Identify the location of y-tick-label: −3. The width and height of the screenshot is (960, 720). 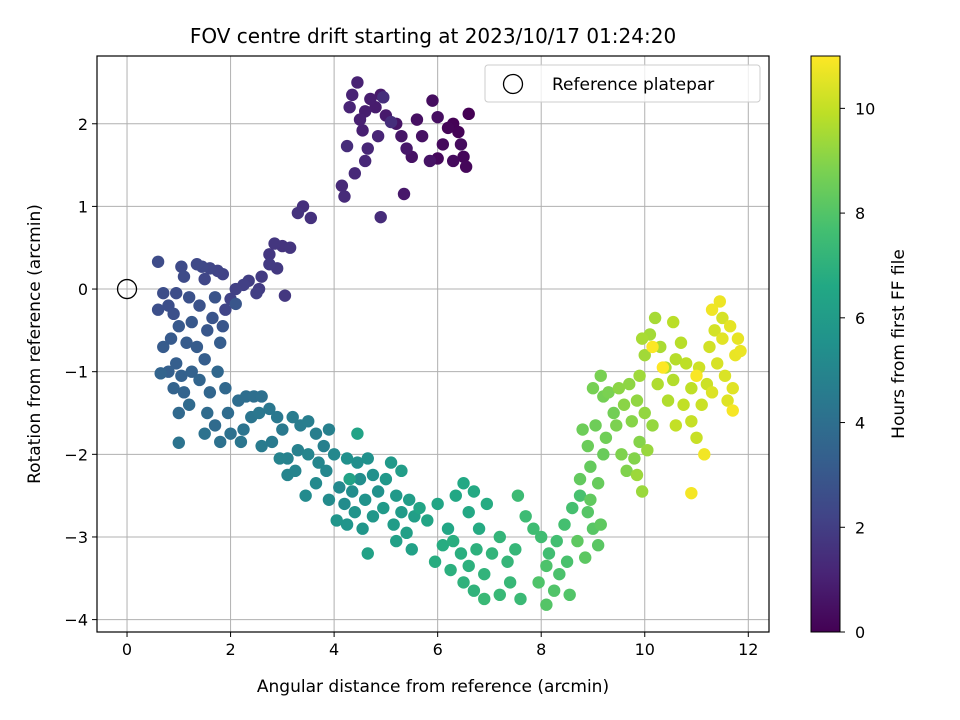
(76, 537).